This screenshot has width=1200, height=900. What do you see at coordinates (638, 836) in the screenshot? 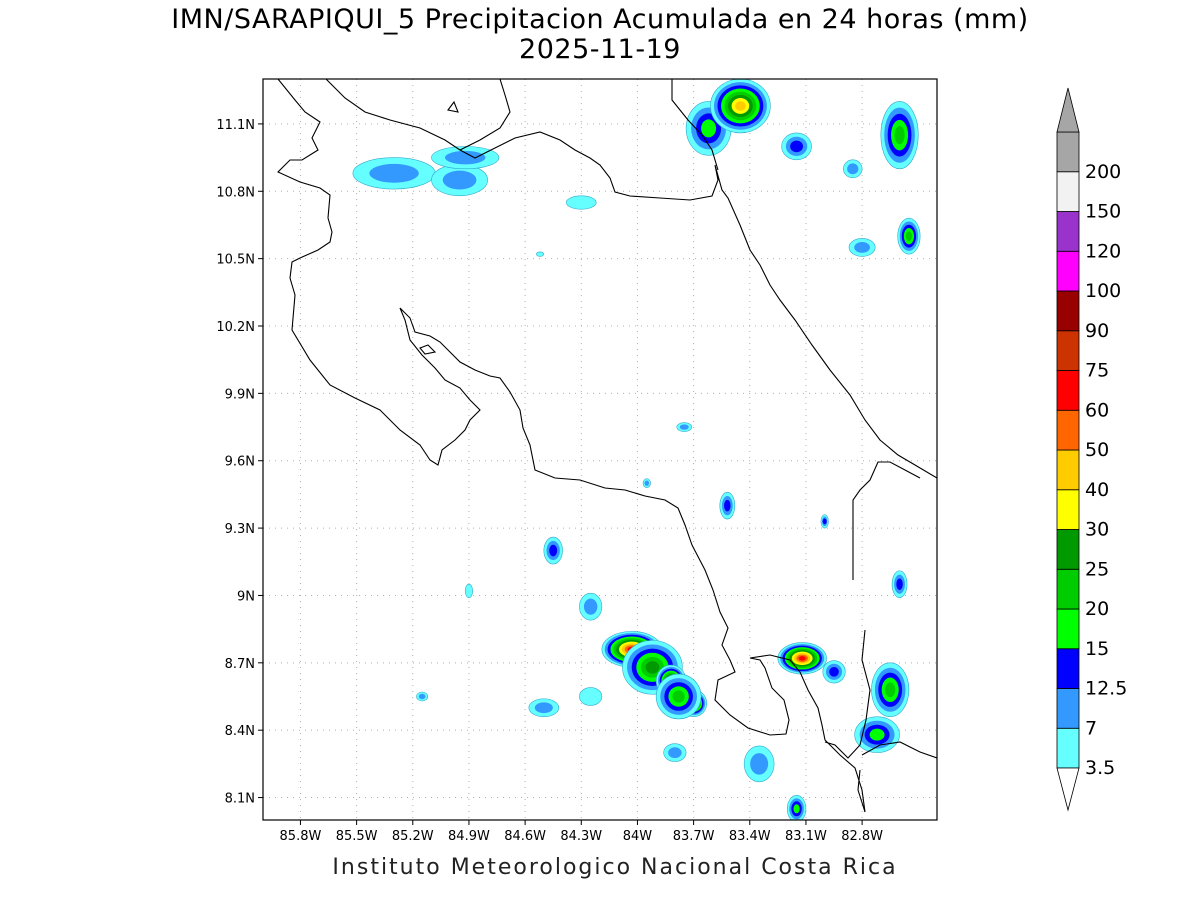
I see `lon-tick-label: 84W` at bounding box center [638, 836].